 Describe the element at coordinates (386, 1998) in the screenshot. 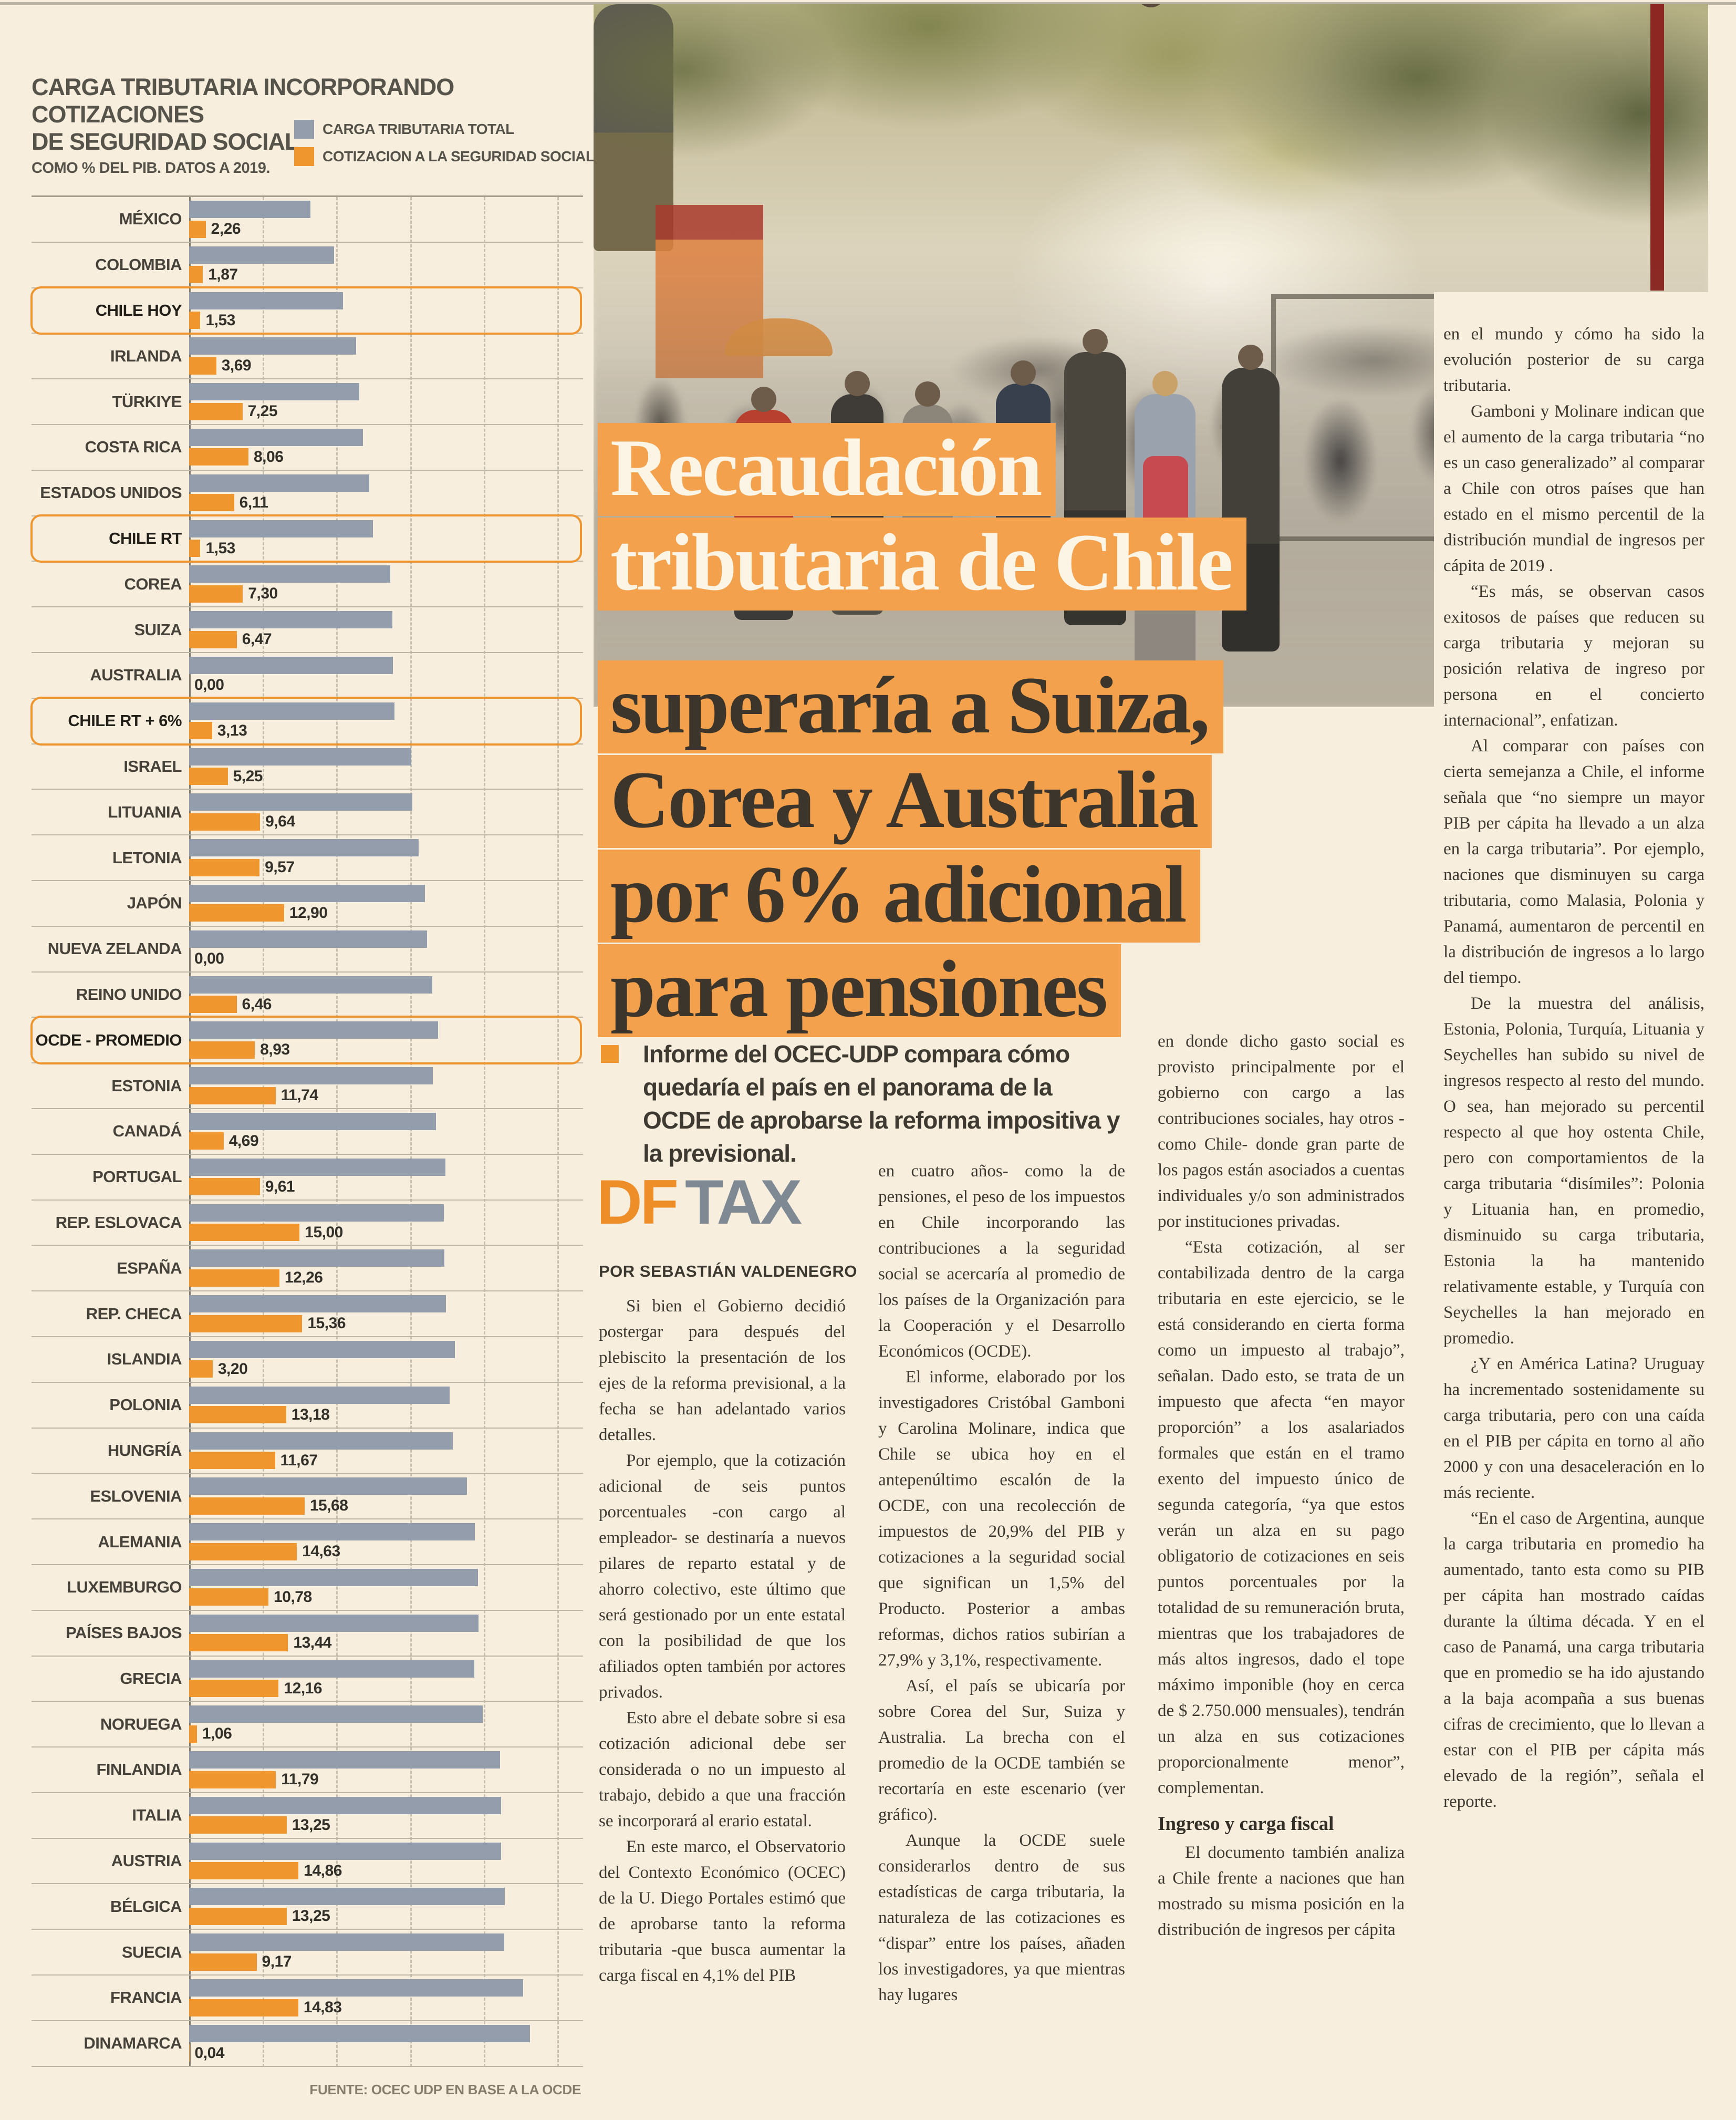

I see `chart-row-bars: 14,83` at that location.